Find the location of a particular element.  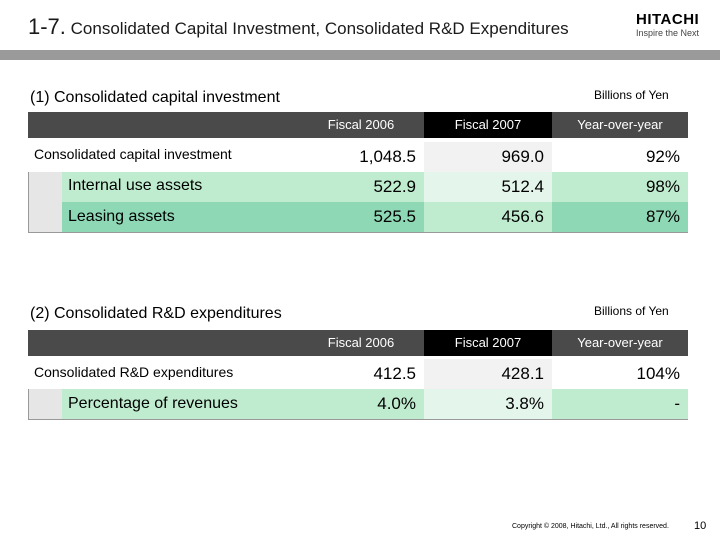

hitachi-logo: HITACHI Inspire the Next is located at coordinates (673, 25).